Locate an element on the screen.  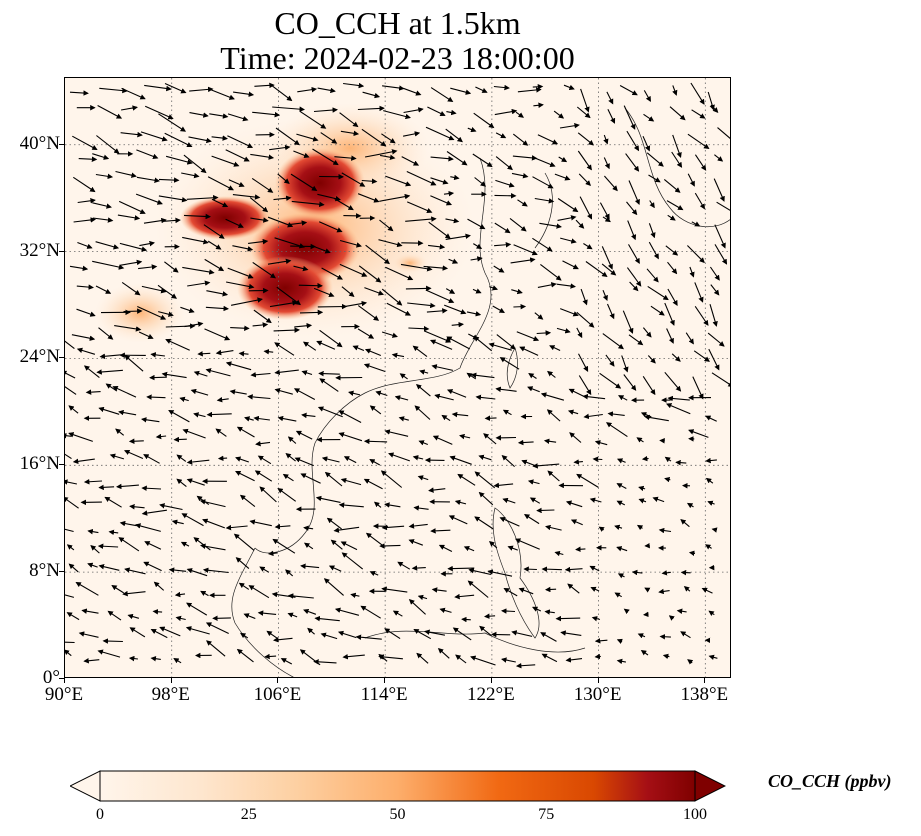
japan-korea-coast is located at coordinates (677, 167).